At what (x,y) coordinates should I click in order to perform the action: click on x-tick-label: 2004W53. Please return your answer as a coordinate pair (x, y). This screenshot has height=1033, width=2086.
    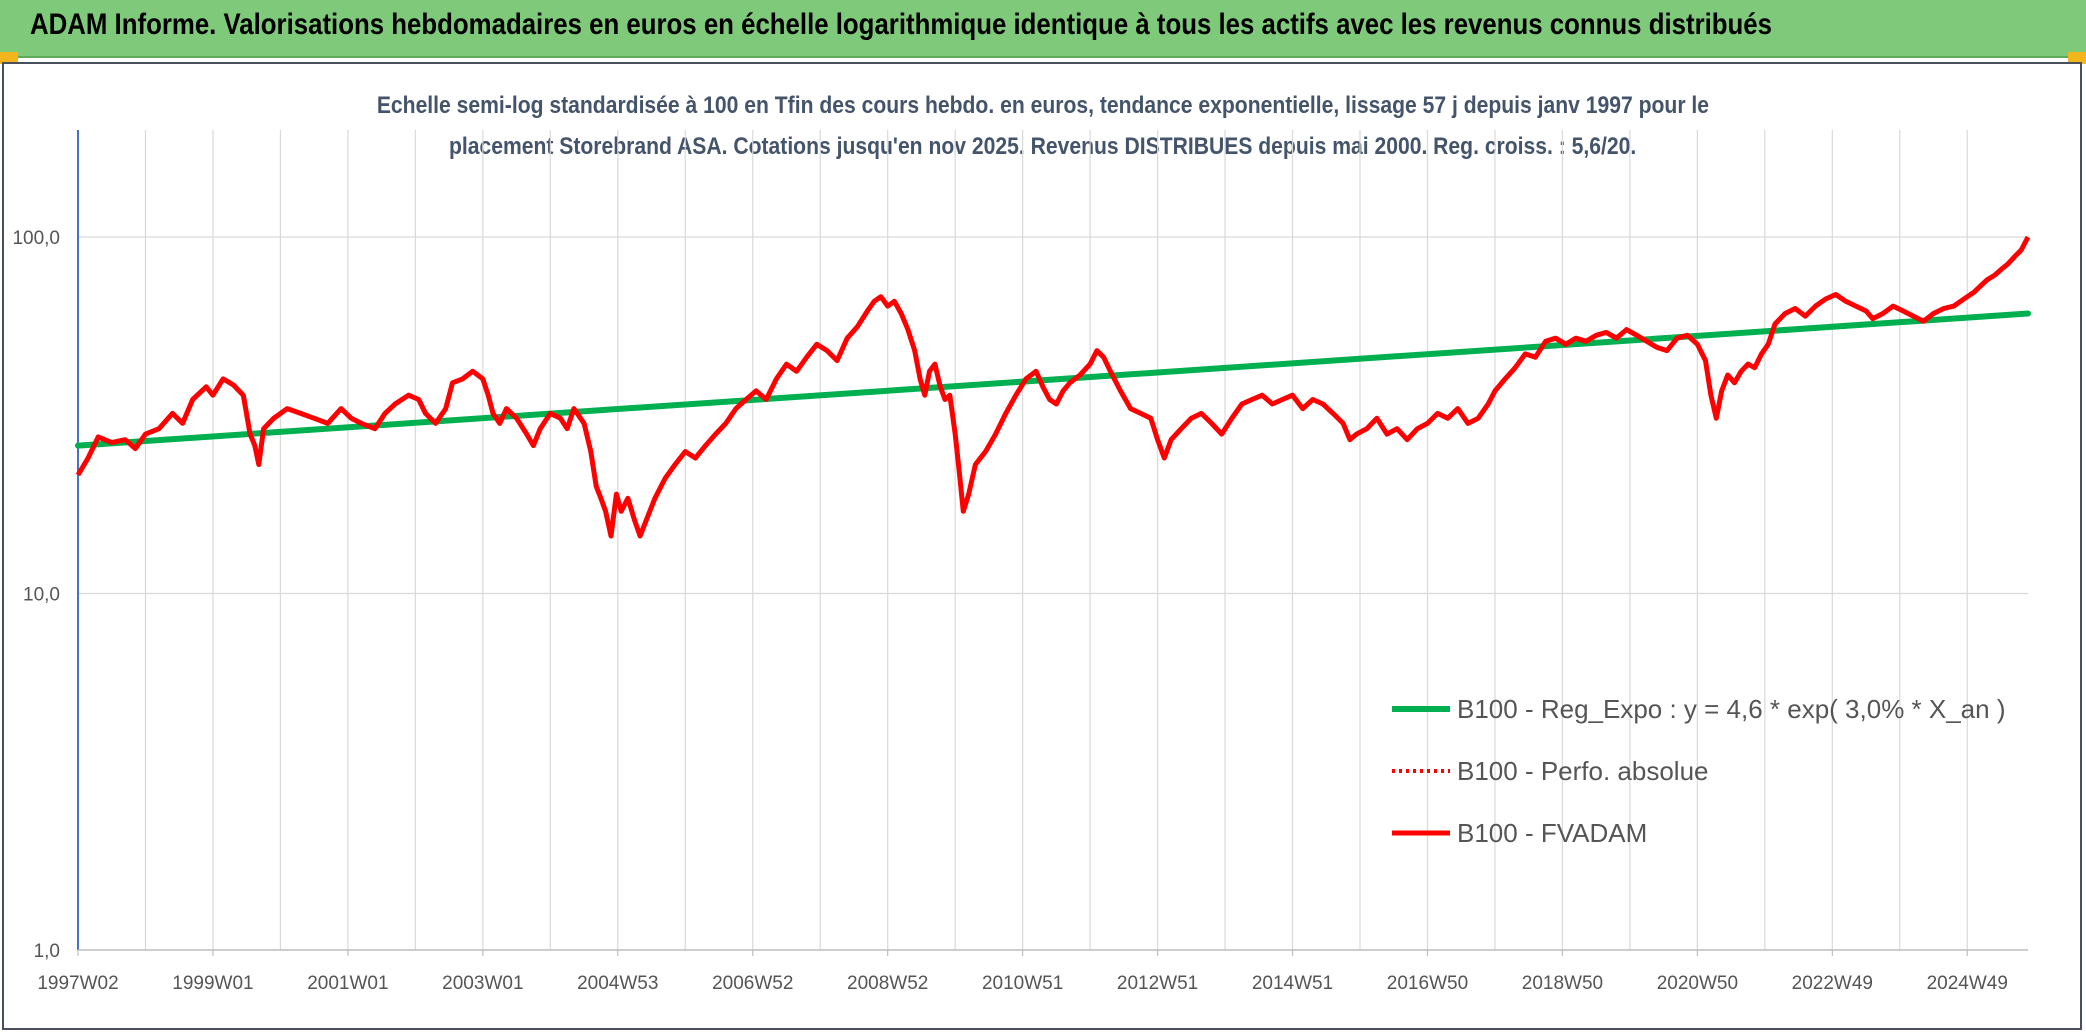
    Looking at the image, I should click on (617, 983).